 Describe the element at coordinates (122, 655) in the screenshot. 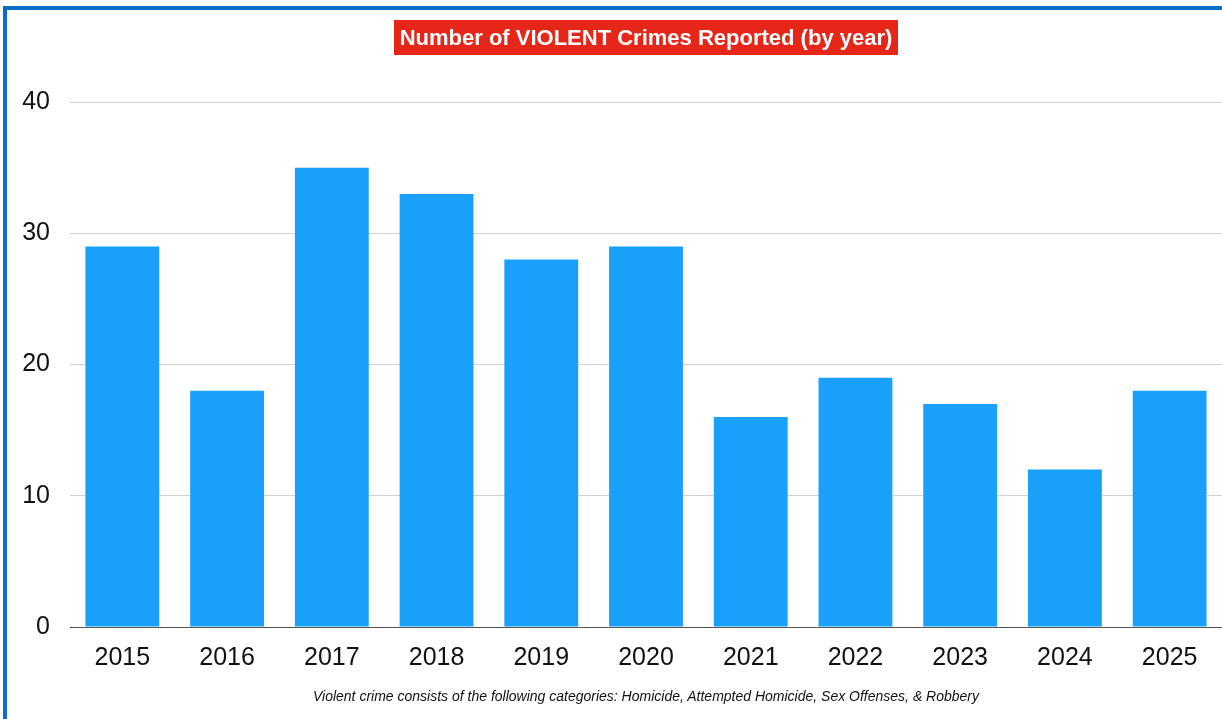

I see `x-tick-label: 2015` at that location.